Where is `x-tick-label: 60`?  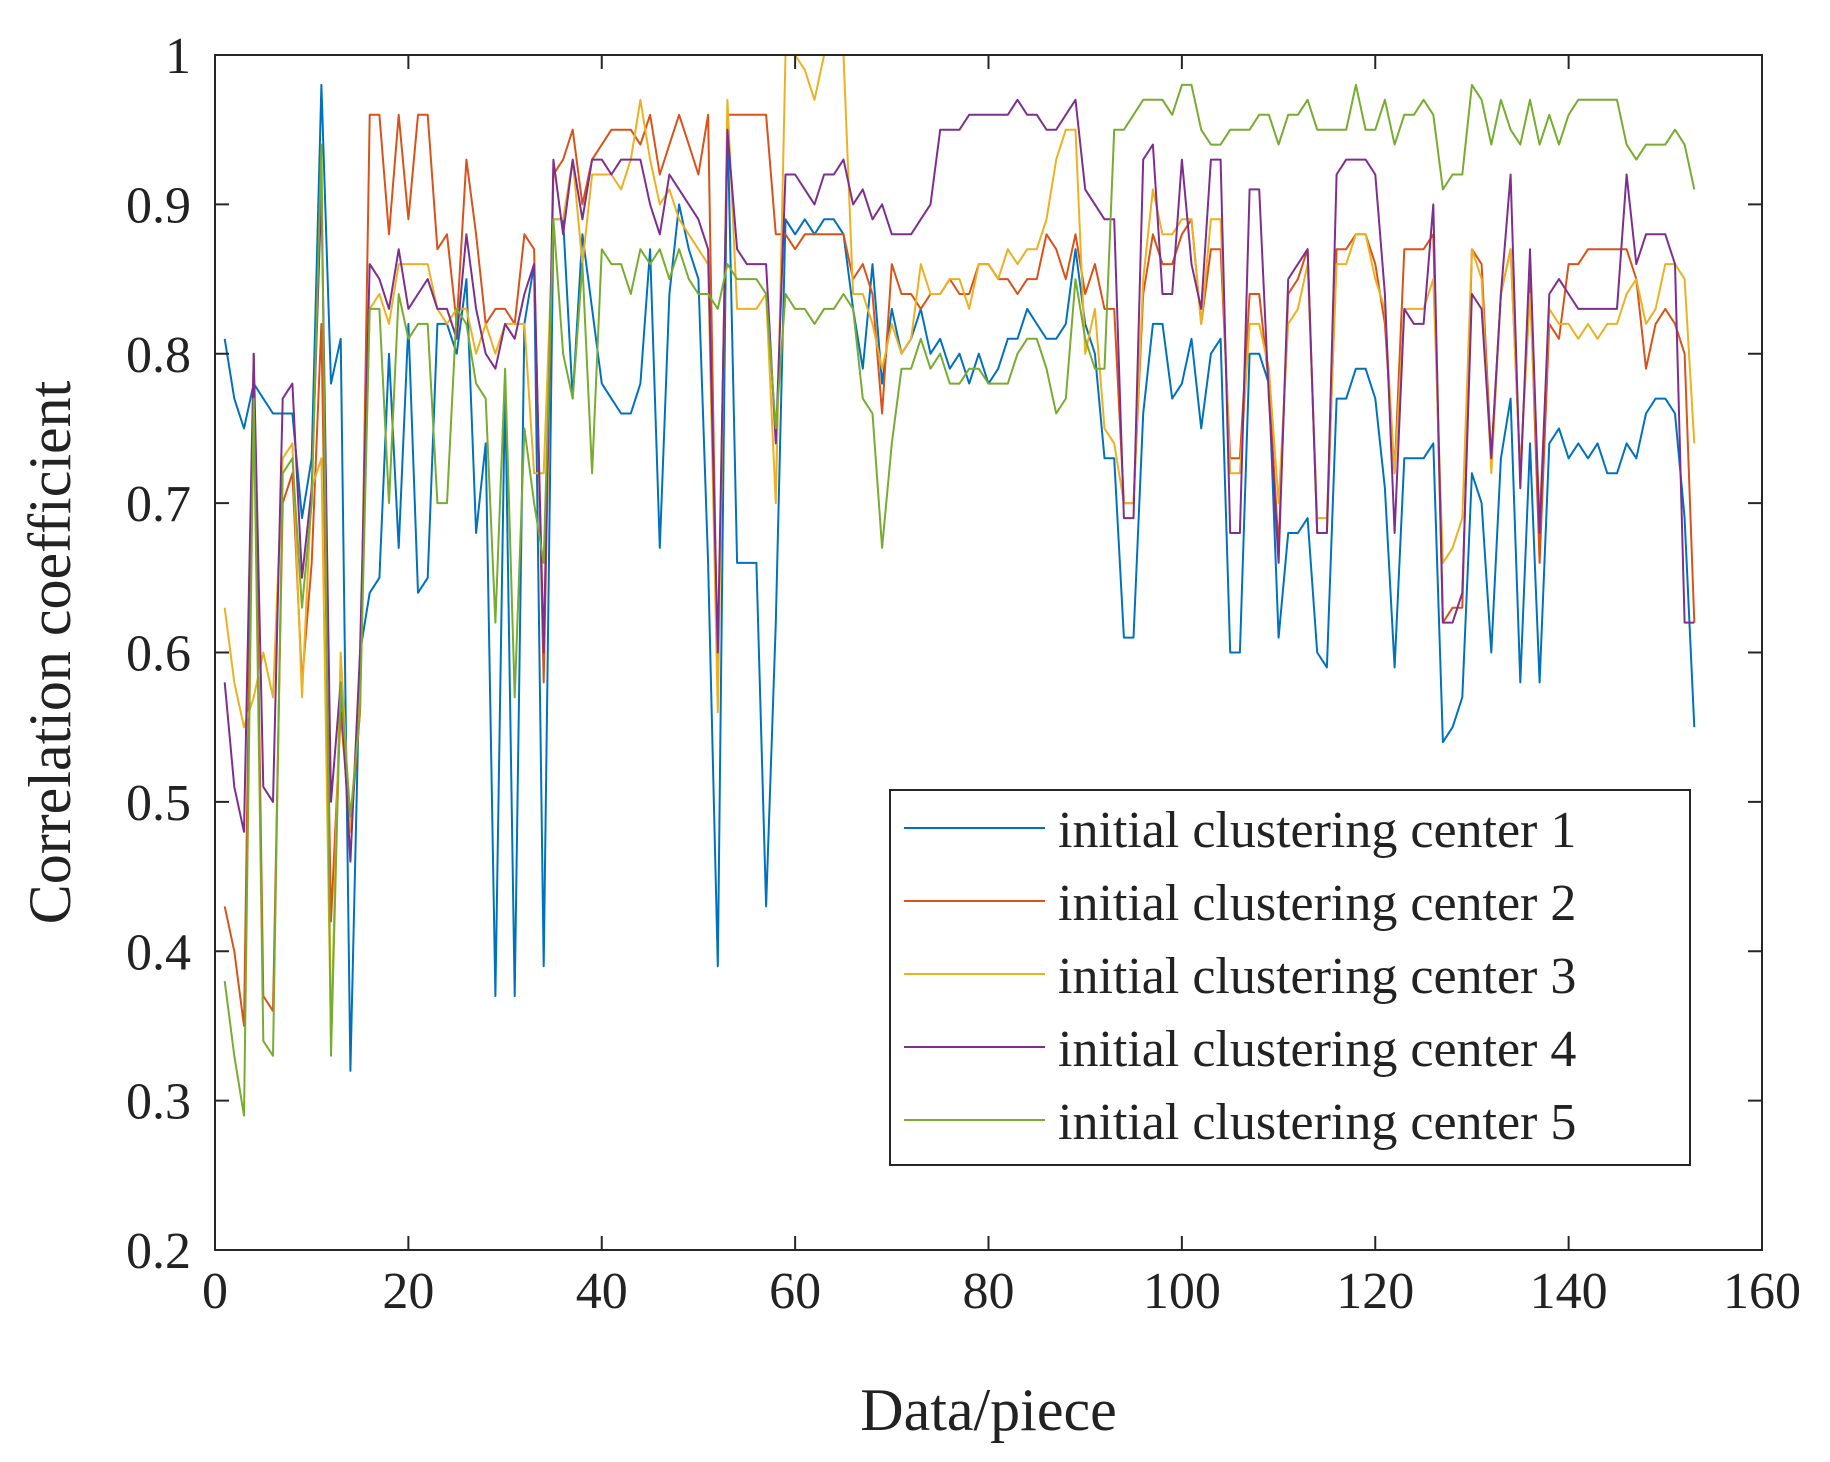
x-tick-label: 60 is located at coordinates (795, 1291).